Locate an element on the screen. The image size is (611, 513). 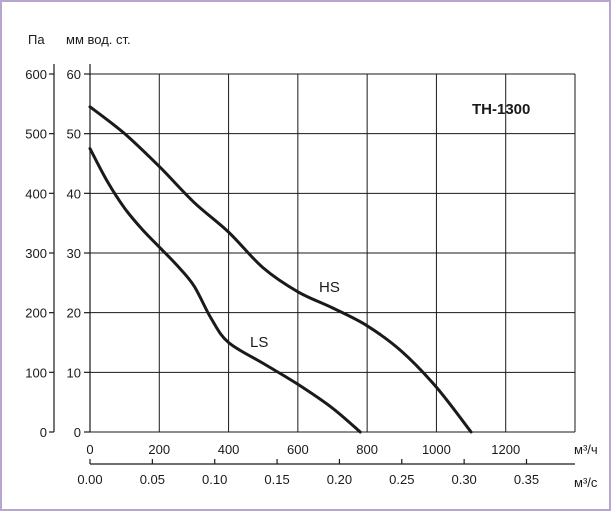
x-tick-label-m3s: 0.20 is located at coordinates (339, 479).